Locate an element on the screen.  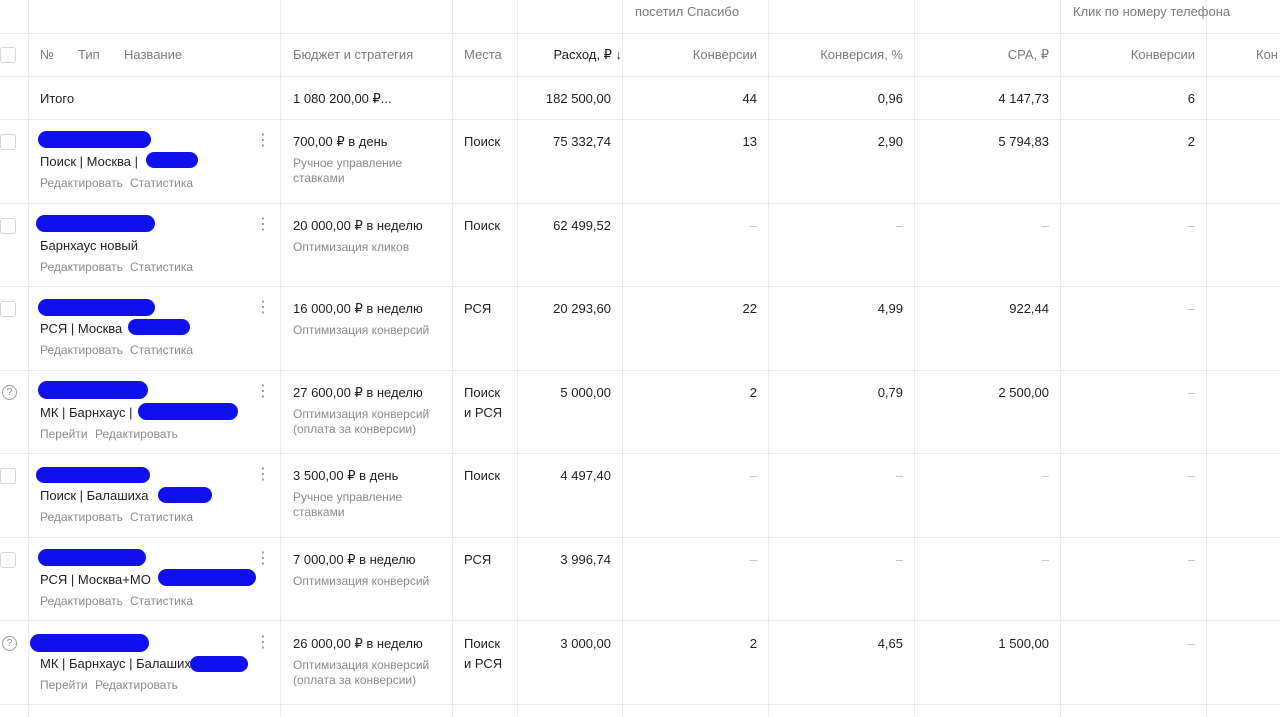
campaign-name: РСЯ | Москва is located at coordinates (81, 328).